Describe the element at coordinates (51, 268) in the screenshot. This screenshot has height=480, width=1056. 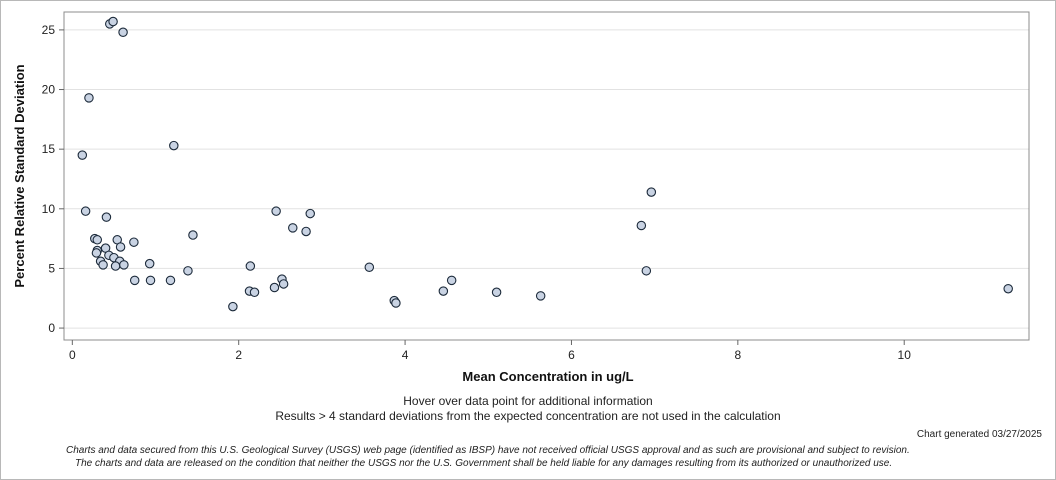
I see `y-tick-label: 5` at that location.